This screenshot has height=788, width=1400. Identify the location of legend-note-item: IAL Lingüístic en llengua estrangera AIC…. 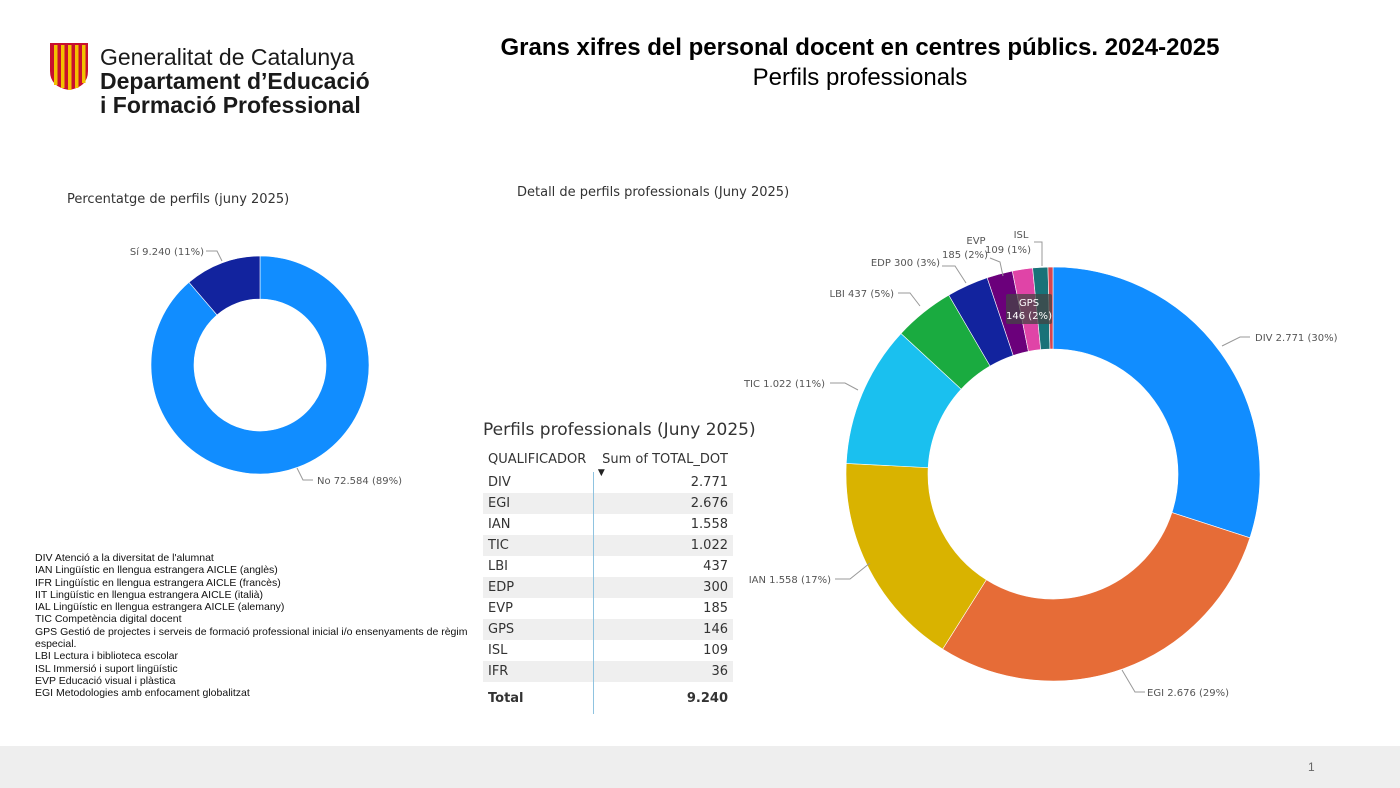
(160, 607).